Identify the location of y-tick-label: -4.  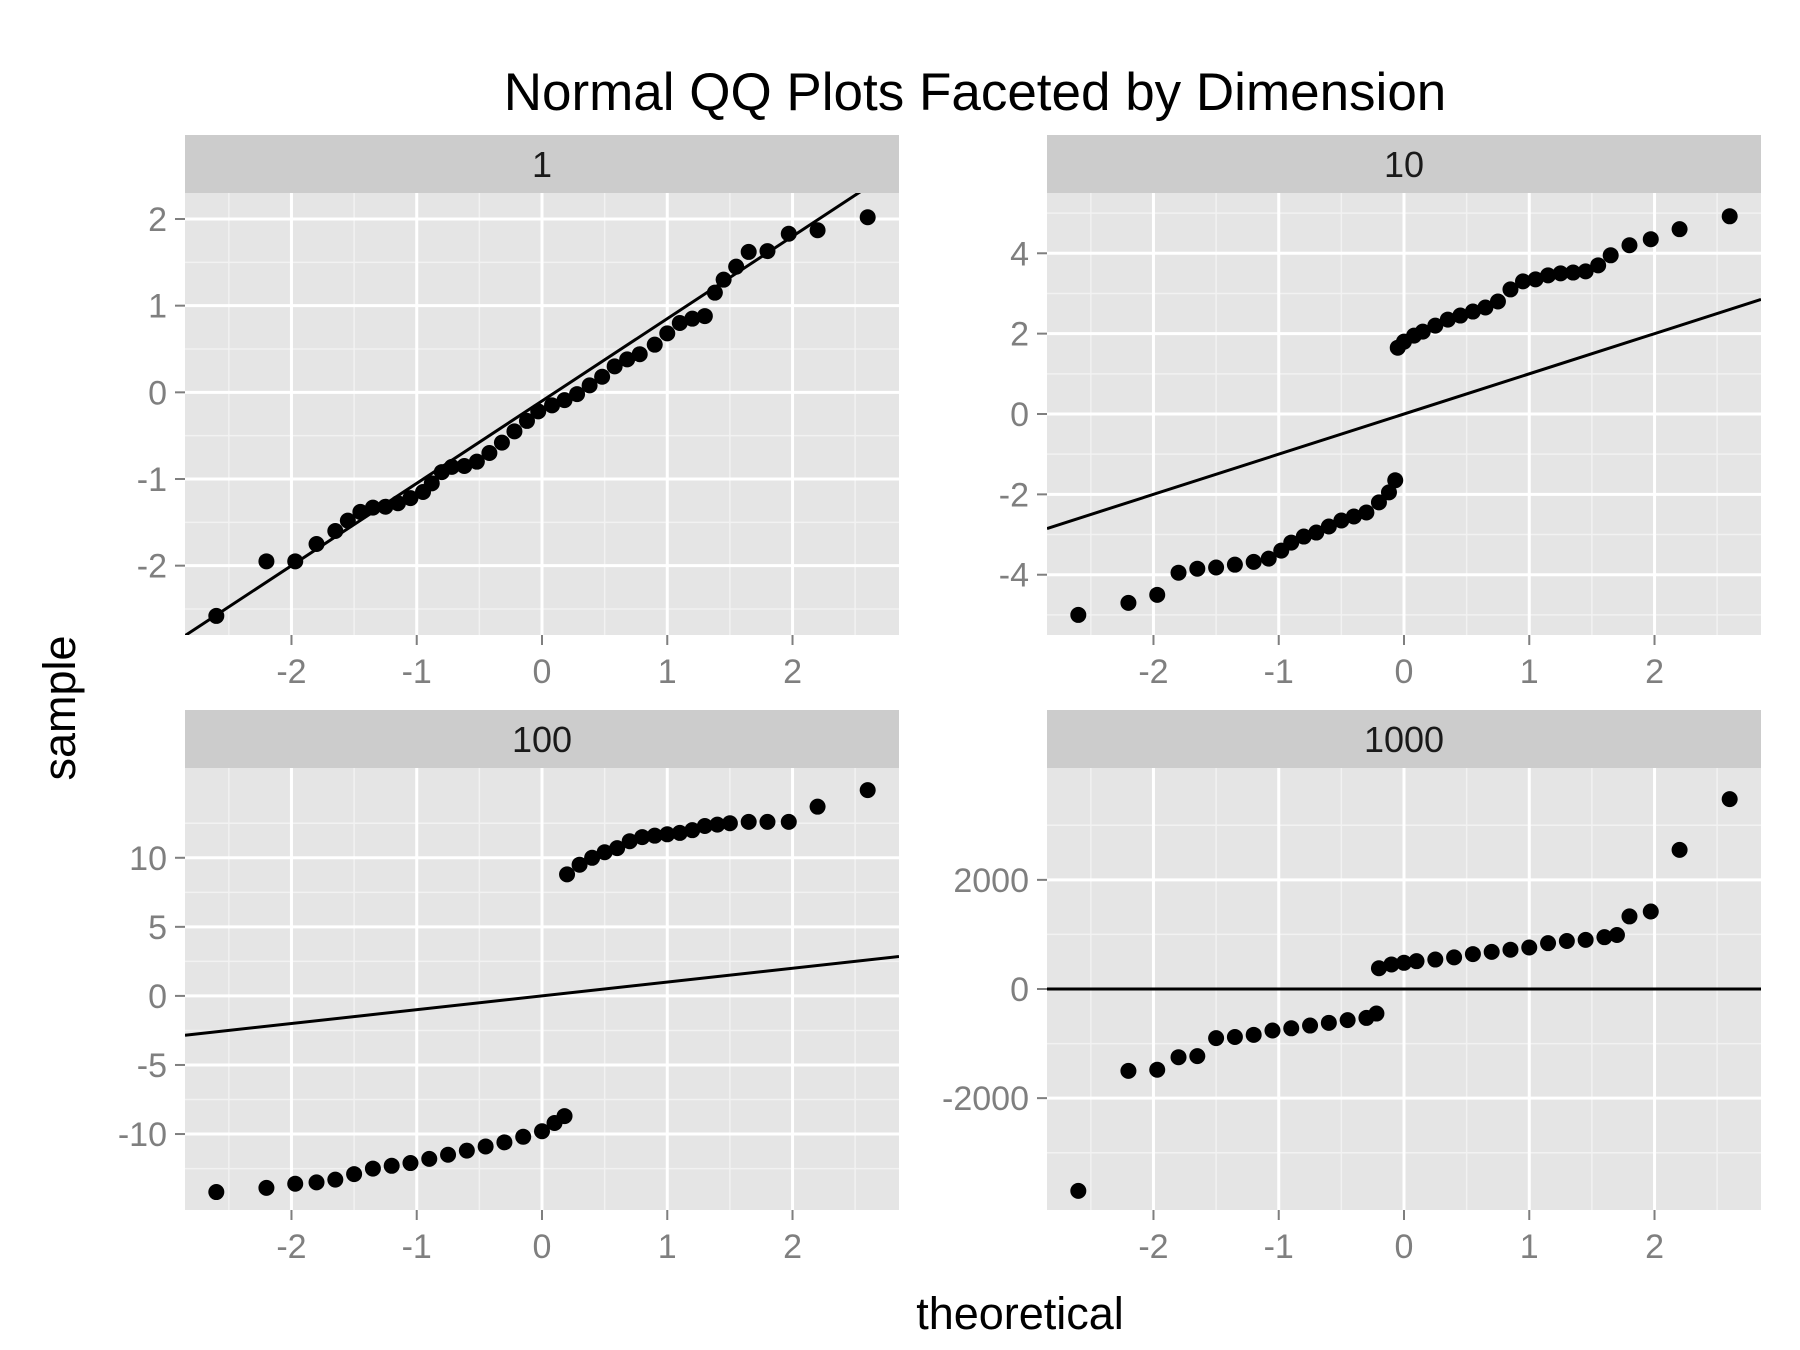
(1014, 576).